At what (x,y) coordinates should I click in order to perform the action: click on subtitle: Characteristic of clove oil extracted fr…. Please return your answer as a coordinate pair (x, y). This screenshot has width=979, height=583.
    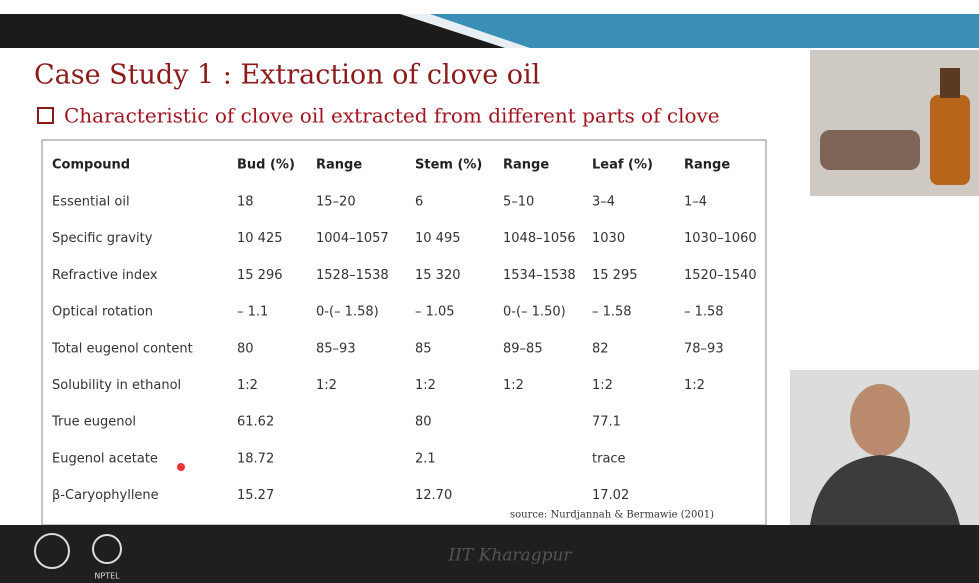
    Looking at the image, I should click on (392, 116).